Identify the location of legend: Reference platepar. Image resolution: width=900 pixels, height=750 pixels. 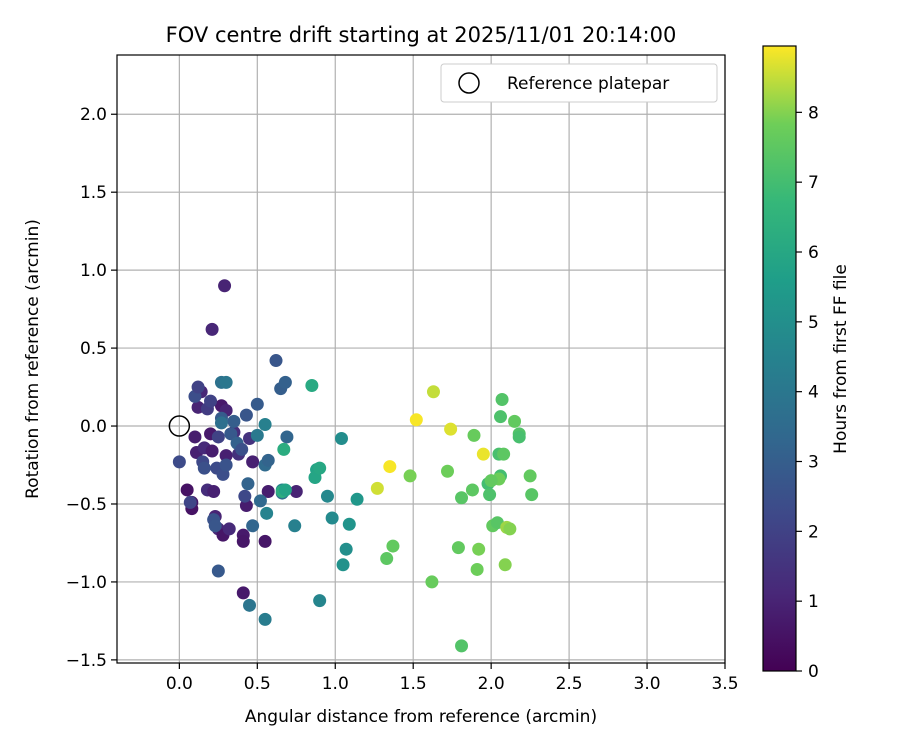
(579, 83).